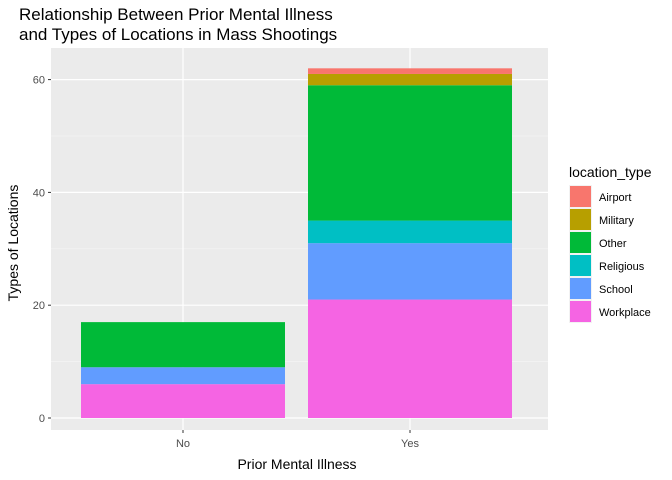 Image resolution: width=672 pixels, height=480 pixels. I want to click on bar-segment-yes-religious, so click(410, 232).